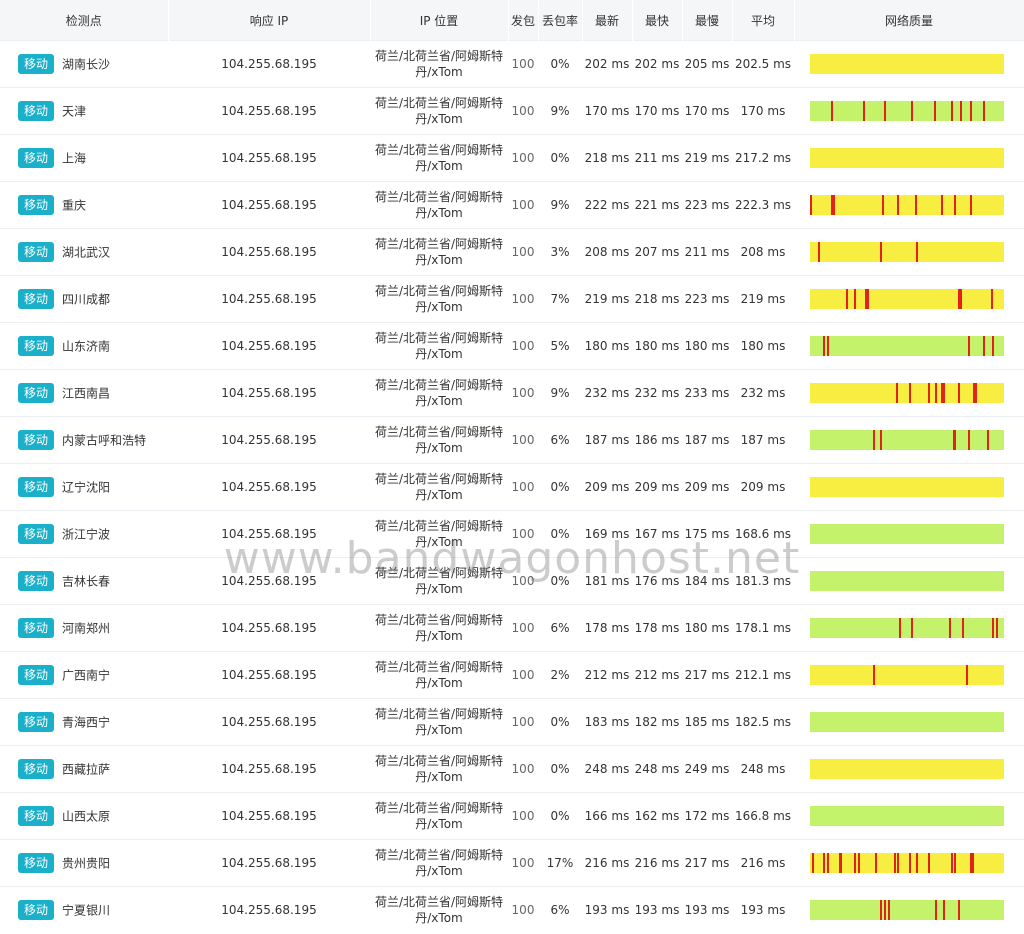  Describe the element at coordinates (84, 863) in the screenshot. I see `checkpoint-cell: 移动 贵州贵阳` at that location.